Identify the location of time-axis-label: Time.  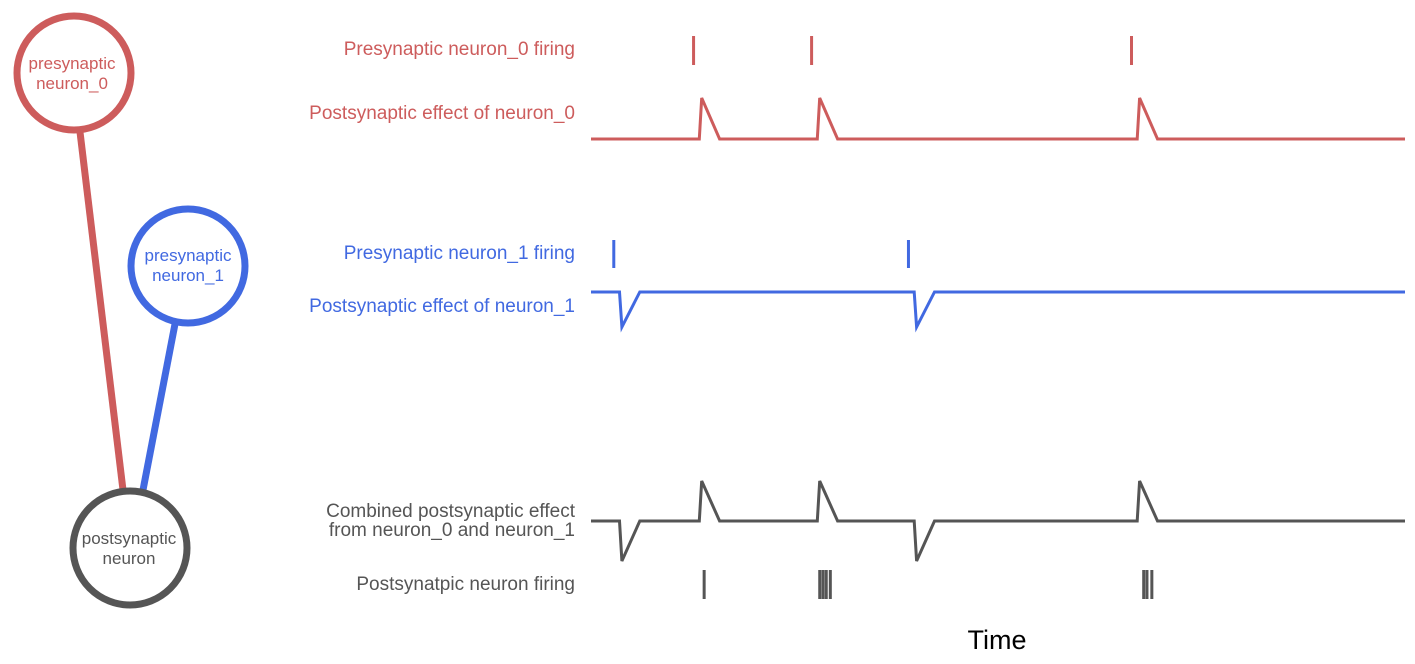
(997, 640).